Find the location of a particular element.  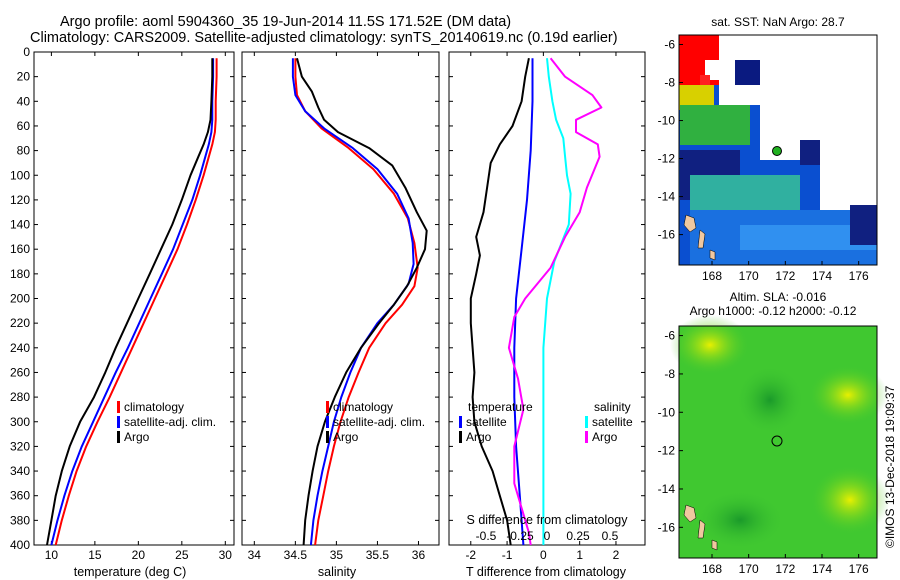

y-tick-label: 180 is located at coordinates (20, 274).